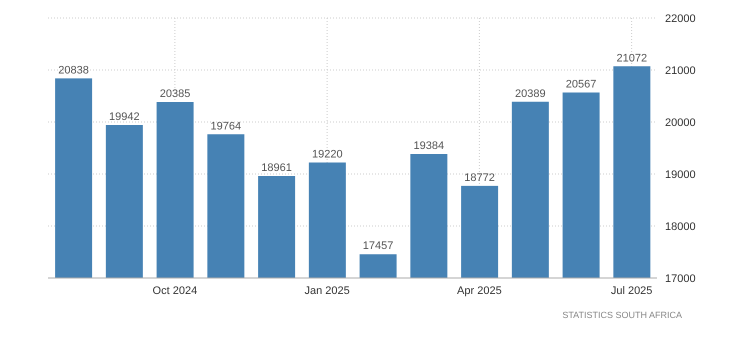  Describe the element at coordinates (124, 117) in the screenshot. I see `data-label: 19942` at that location.